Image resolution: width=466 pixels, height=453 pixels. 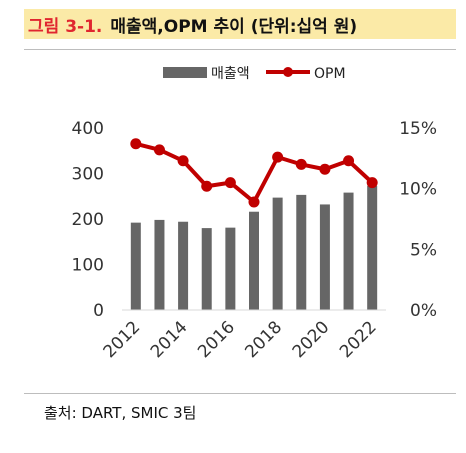 I want to click on left-y-tick-label: 100, so click(x=88, y=266).